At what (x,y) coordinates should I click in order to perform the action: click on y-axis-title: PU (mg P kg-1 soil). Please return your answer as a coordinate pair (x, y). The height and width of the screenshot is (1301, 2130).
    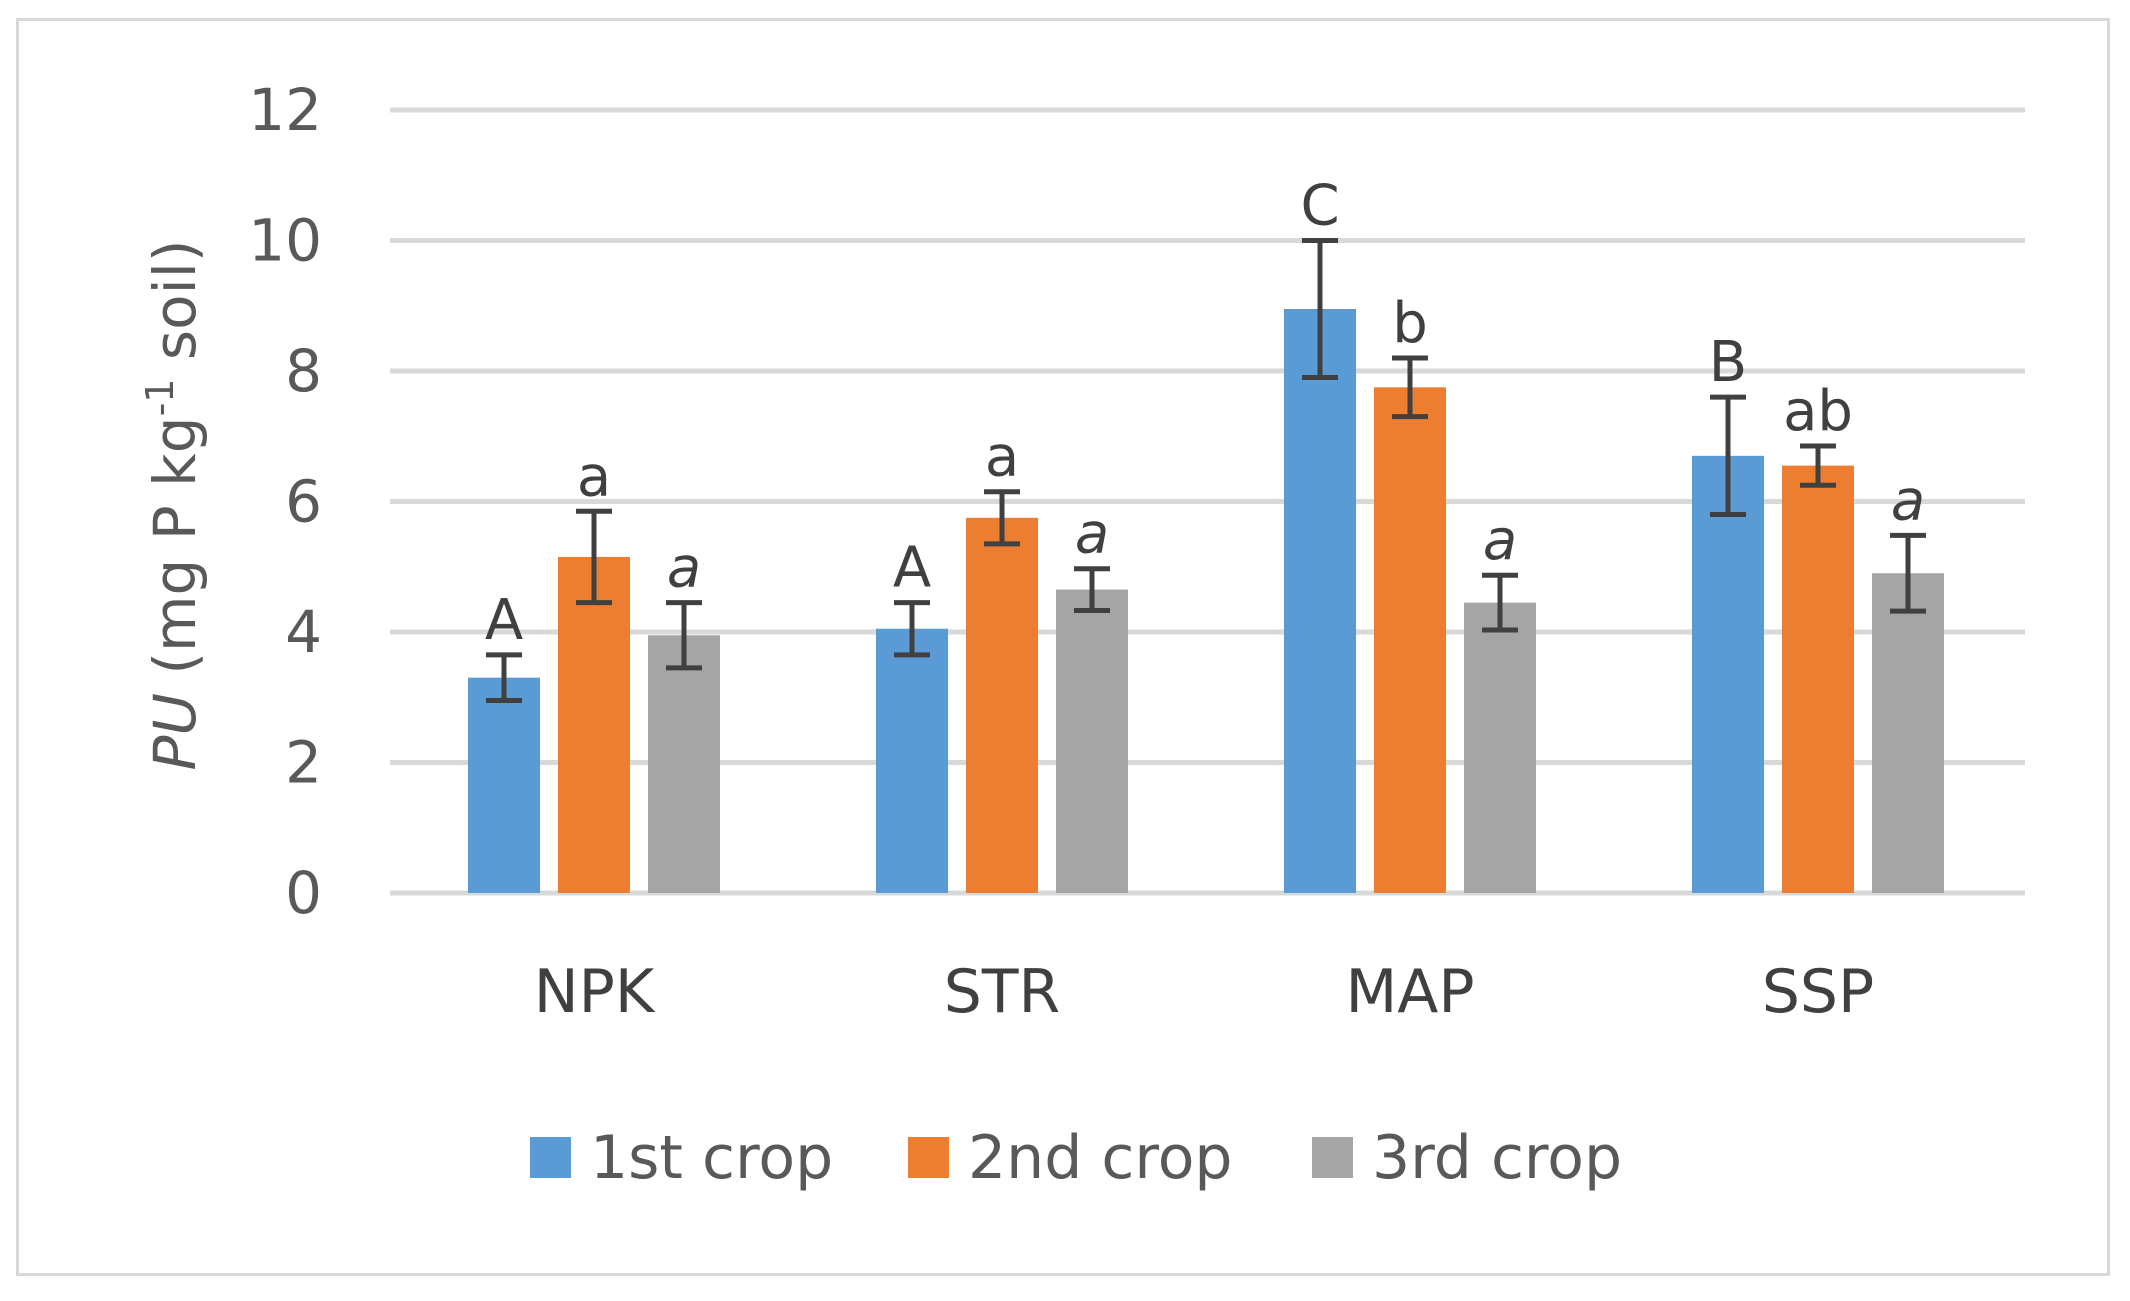
    Looking at the image, I should click on (173, 505).